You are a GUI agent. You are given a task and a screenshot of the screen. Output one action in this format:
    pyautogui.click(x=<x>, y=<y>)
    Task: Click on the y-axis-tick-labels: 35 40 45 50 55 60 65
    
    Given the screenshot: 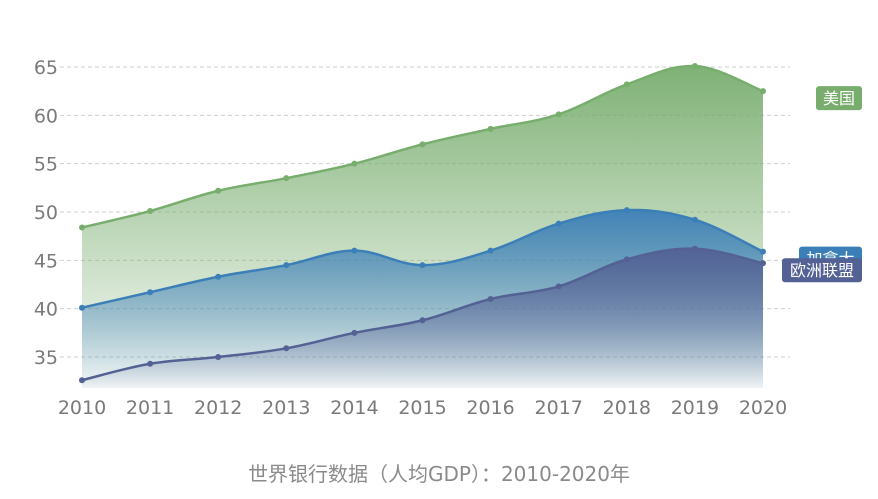 What is the action you would take?
    pyautogui.click(x=46, y=213)
    